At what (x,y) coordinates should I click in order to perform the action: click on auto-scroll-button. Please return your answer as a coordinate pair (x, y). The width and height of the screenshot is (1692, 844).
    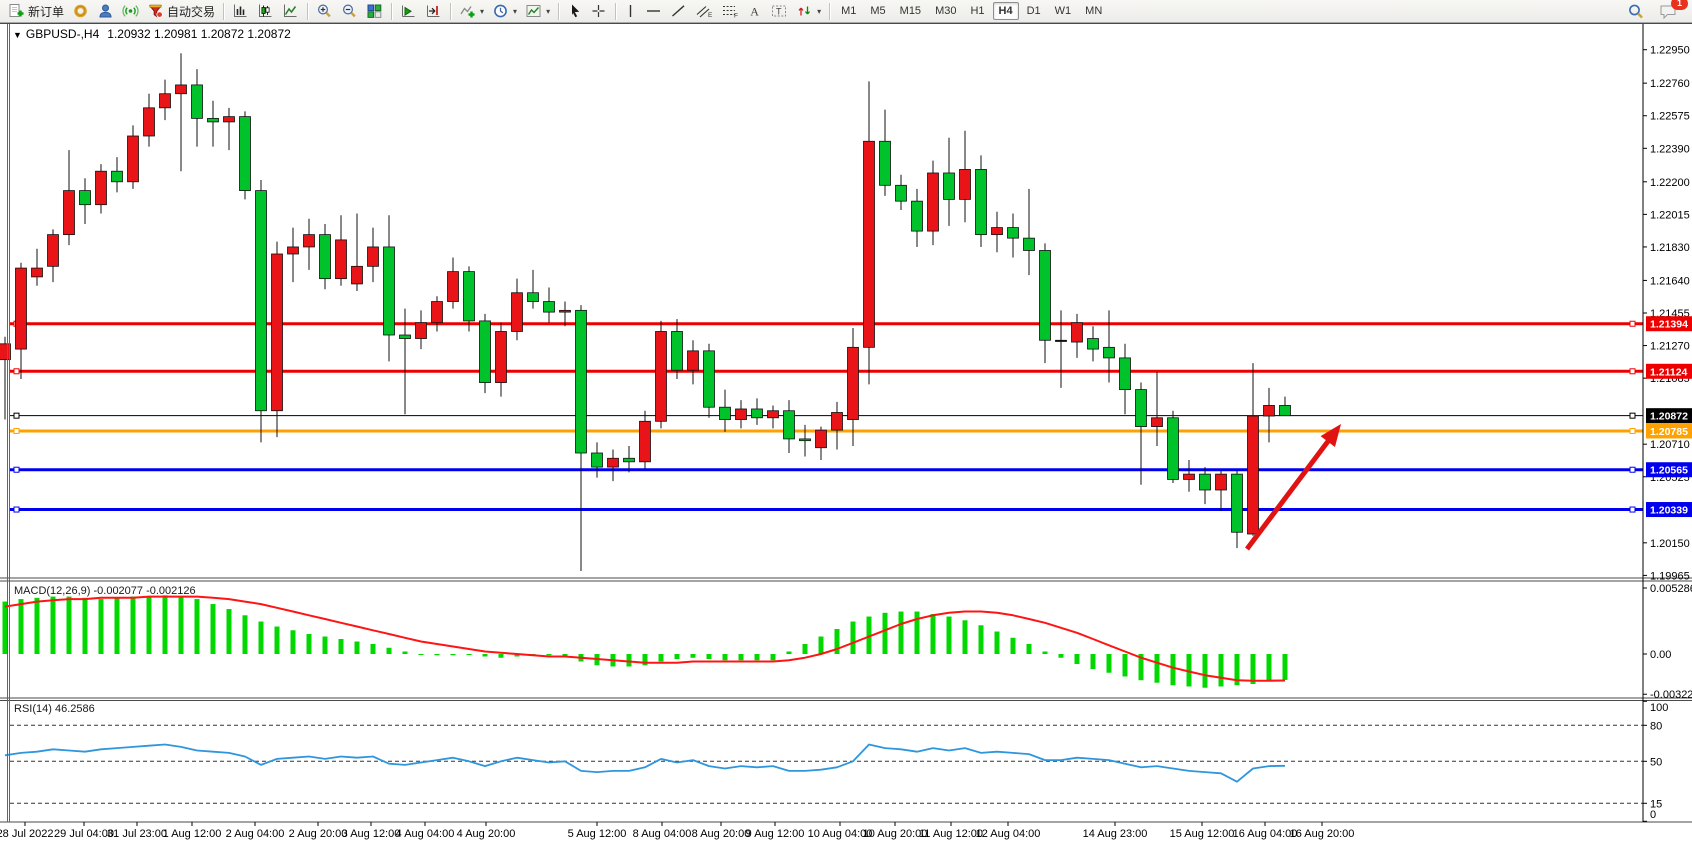
    Looking at the image, I should click on (408, 11).